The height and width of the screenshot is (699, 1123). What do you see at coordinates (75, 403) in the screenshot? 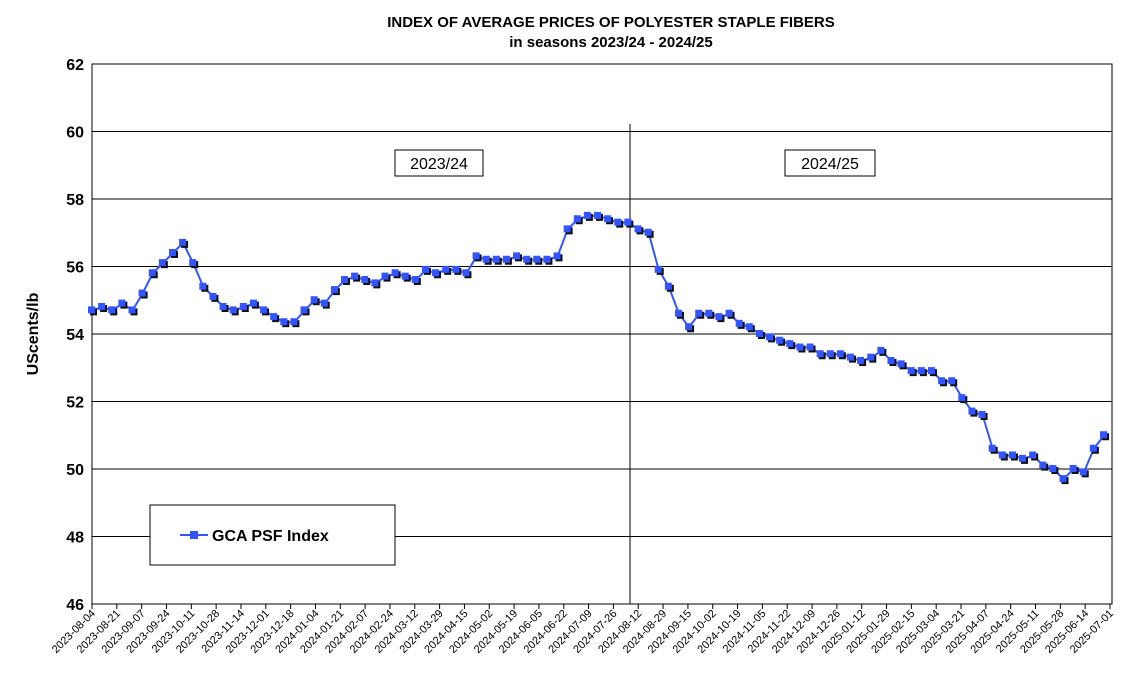
I see `y-tick-label: 52` at bounding box center [75, 403].